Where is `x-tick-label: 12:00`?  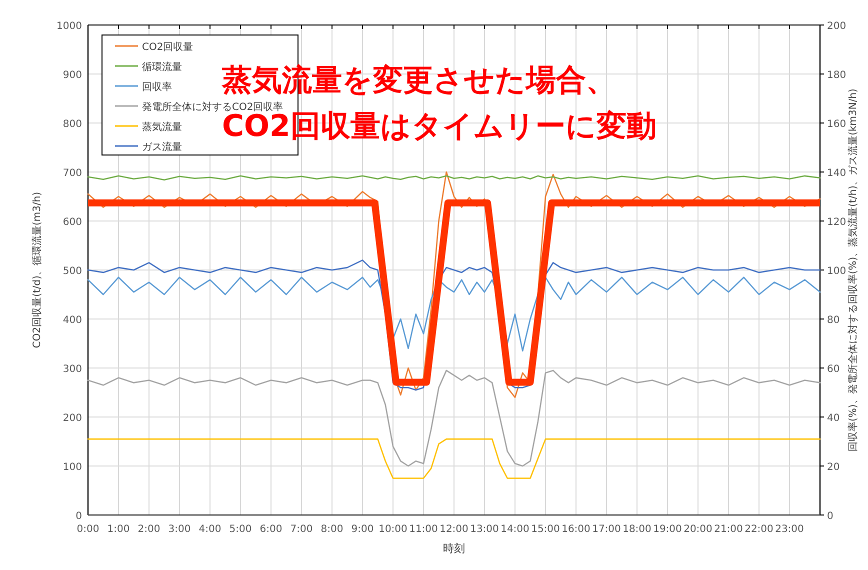
x-tick-label: 12:00 is located at coordinates (454, 529).